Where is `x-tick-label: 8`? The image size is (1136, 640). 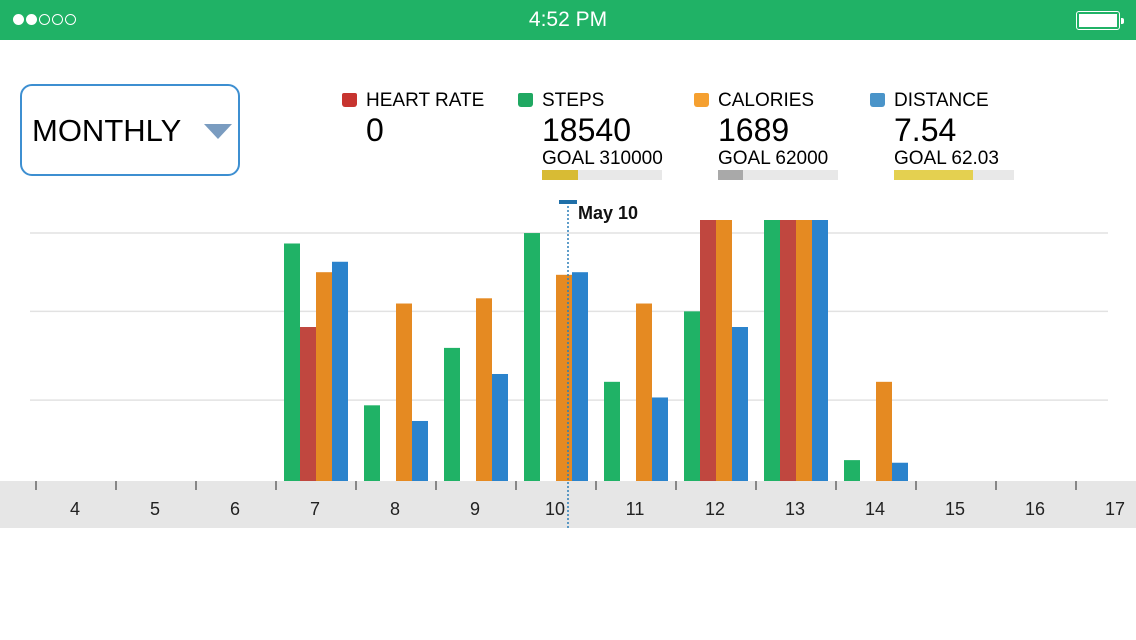 x-tick-label: 8 is located at coordinates (395, 509).